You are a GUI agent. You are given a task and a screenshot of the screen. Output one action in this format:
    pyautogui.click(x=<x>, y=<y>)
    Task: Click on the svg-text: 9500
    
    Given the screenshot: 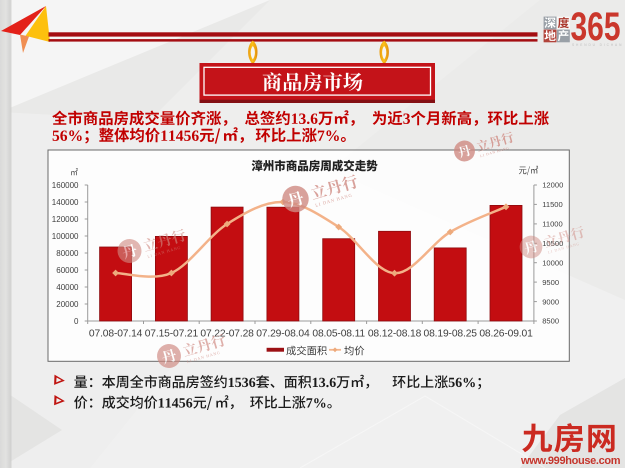 What is the action you would take?
    pyautogui.click(x=550, y=282)
    